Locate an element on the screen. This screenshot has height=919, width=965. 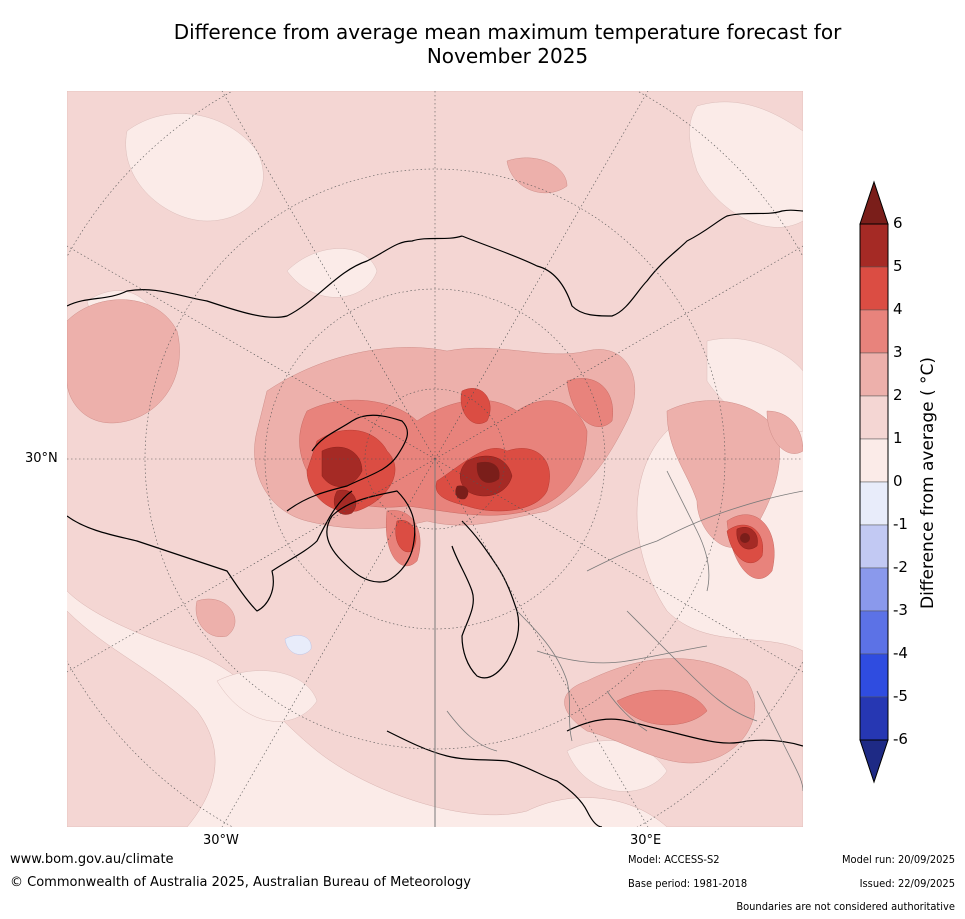
colorbar-title: Difference from average ( °C) is located at coordinates (928, 483).